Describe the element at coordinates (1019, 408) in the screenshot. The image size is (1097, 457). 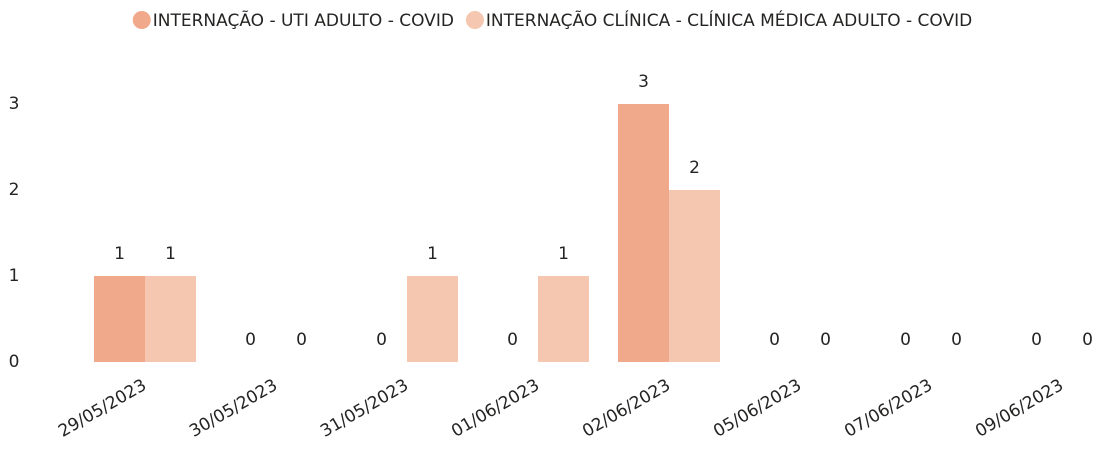
I see `x-tick-label: 09/06/2023` at that location.